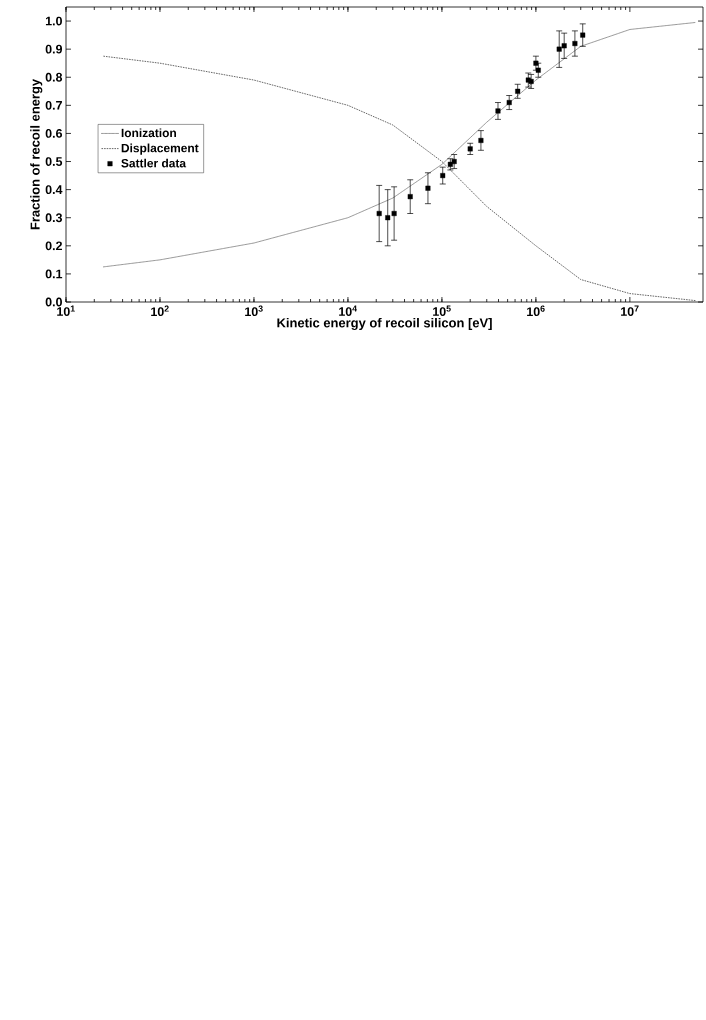 The image size is (706, 1020). What do you see at coordinates (160, 311) in the screenshot?
I see `x-tick-label: 10$^{2}$` at bounding box center [160, 311].